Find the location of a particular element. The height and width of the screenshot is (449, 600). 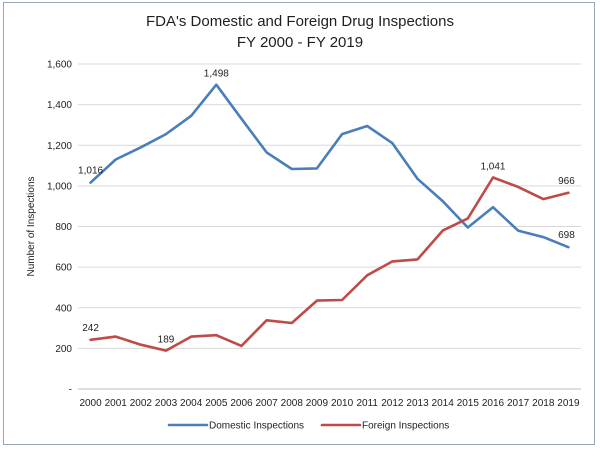

y-tick-label: 1,600 is located at coordinates (59, 65).